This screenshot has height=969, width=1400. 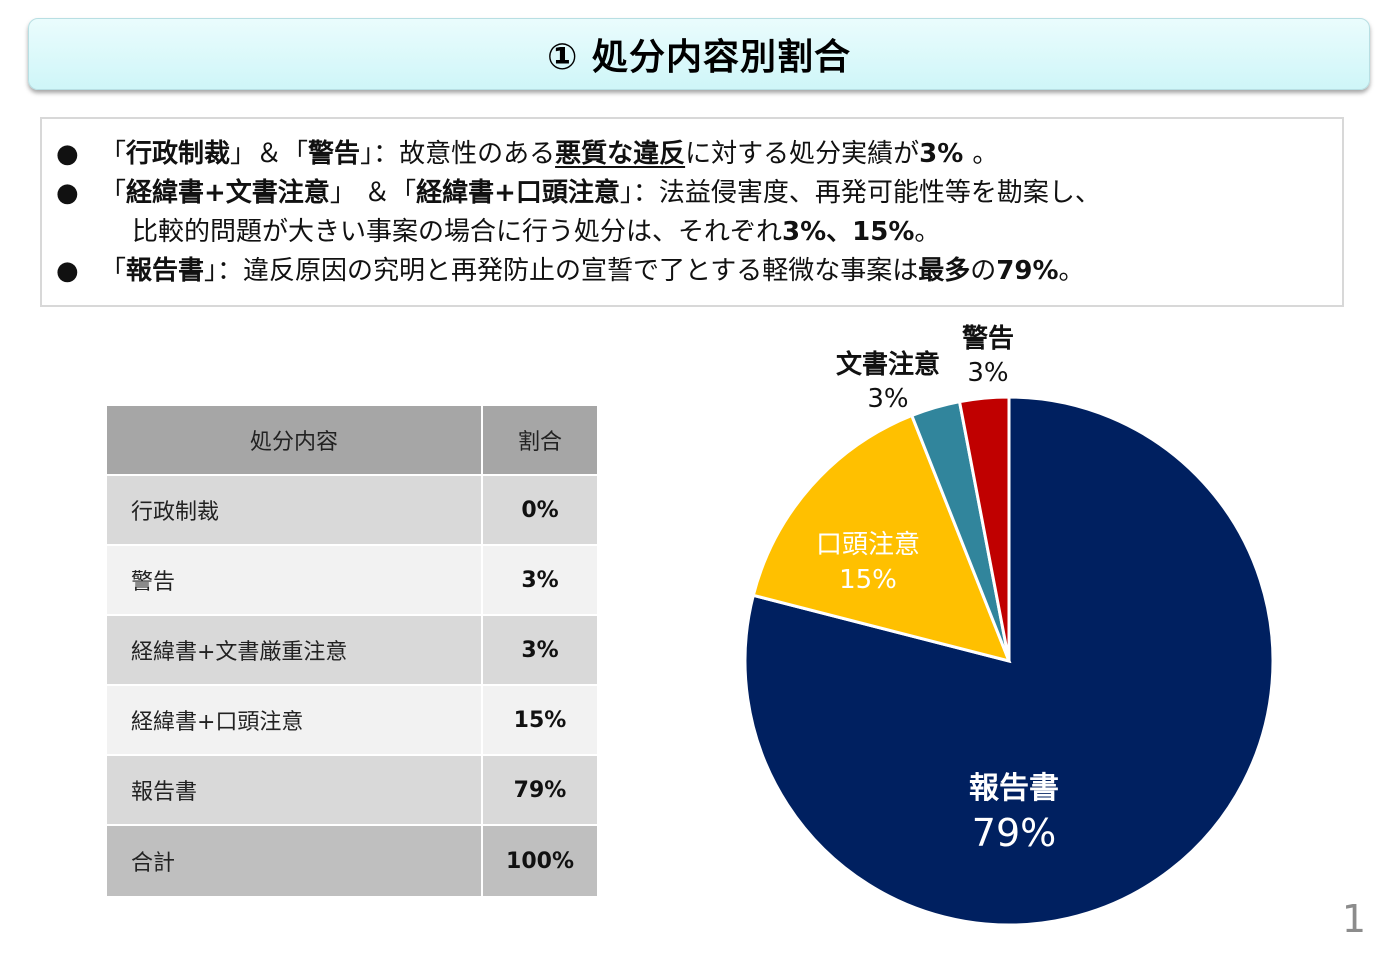 I want to click on summary-text-segment: の, so click(x=983, y=271).